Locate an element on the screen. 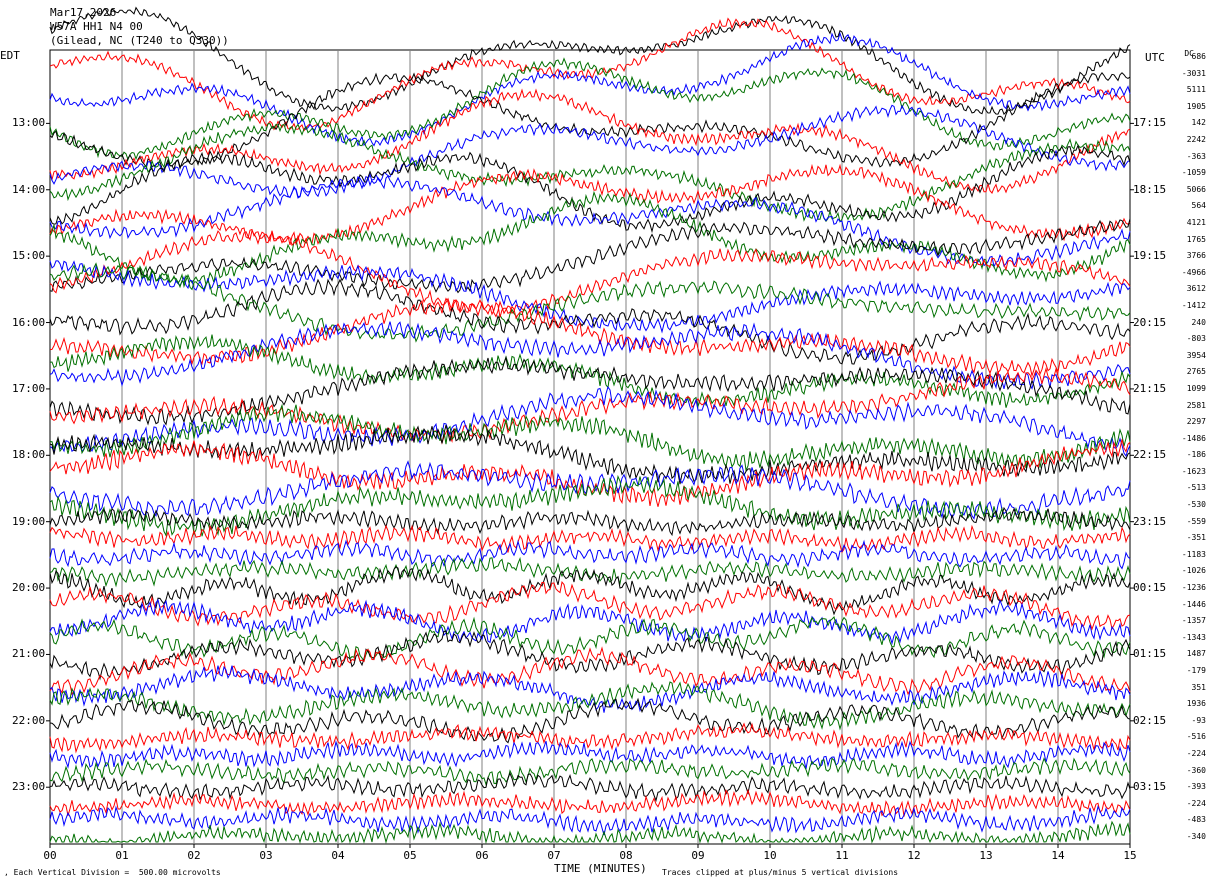 This screenshot has height=886, width=1210. dc-offset-label: -1446 is located at coordinates (1193, 604).